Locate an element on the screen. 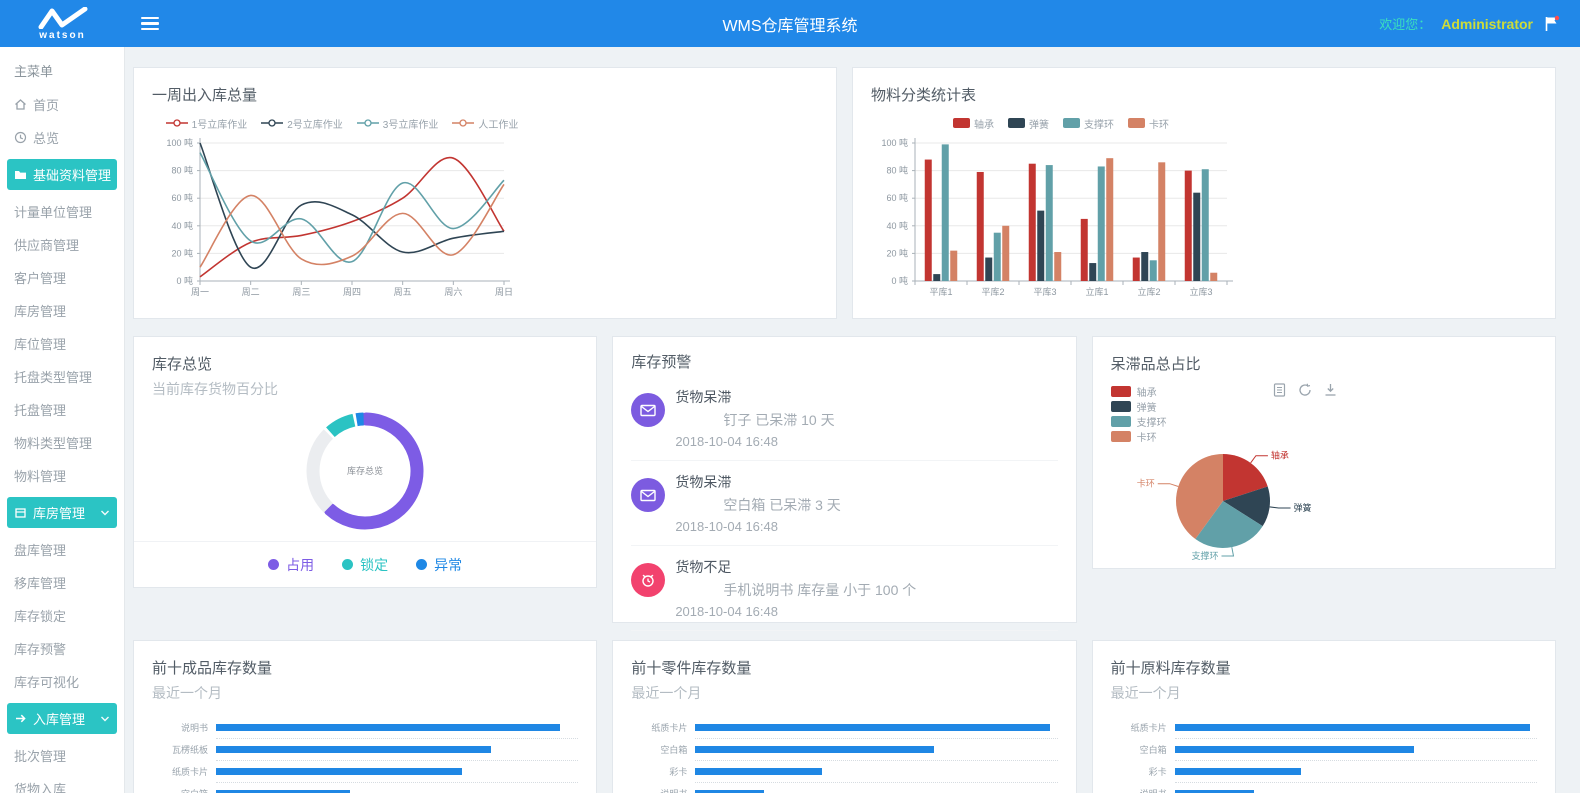 Image resolution: width=1580 pixels, height=793 pixels. sidebar-item-基础资料管理: 基础资料管理 is located at coordinates (62, 174).